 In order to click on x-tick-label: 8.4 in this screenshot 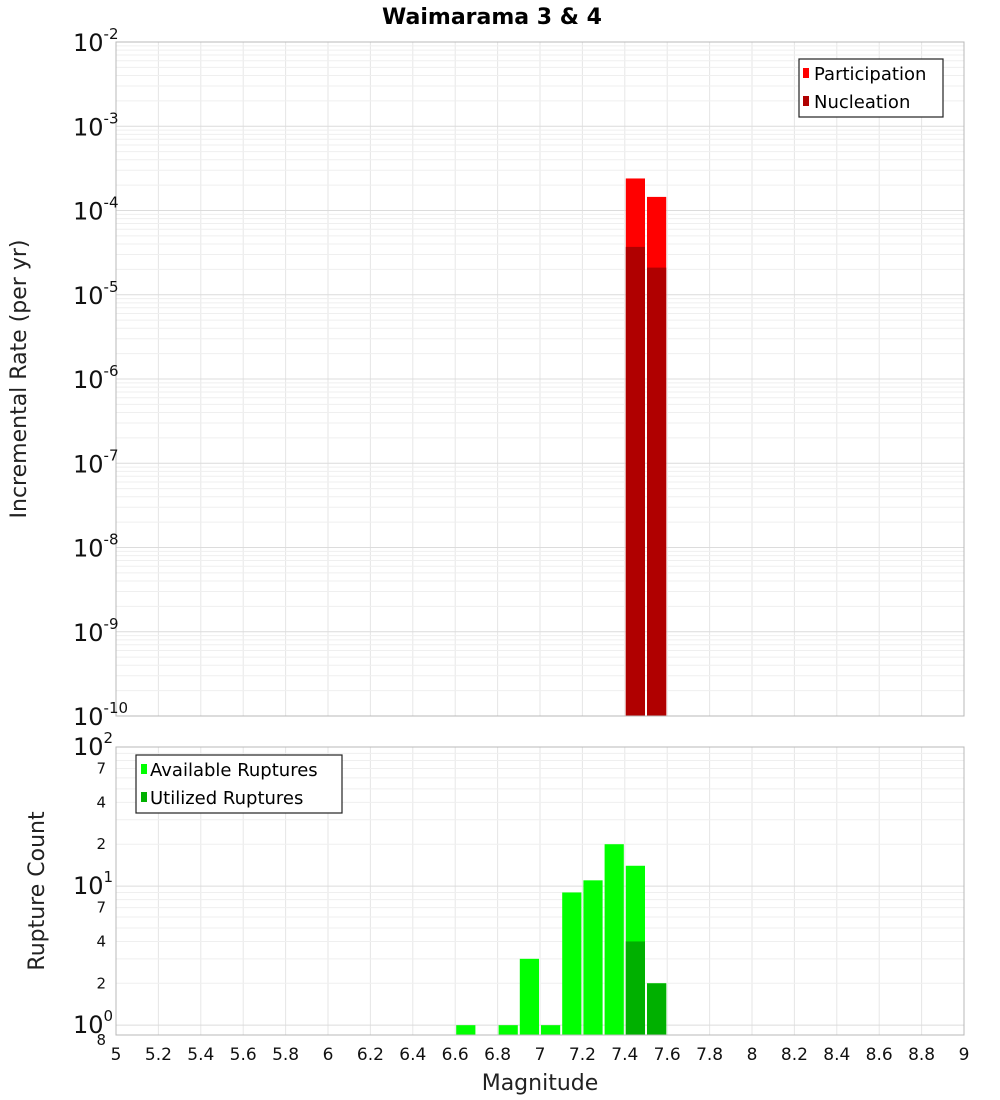, I will do `click(836, 1055)`.